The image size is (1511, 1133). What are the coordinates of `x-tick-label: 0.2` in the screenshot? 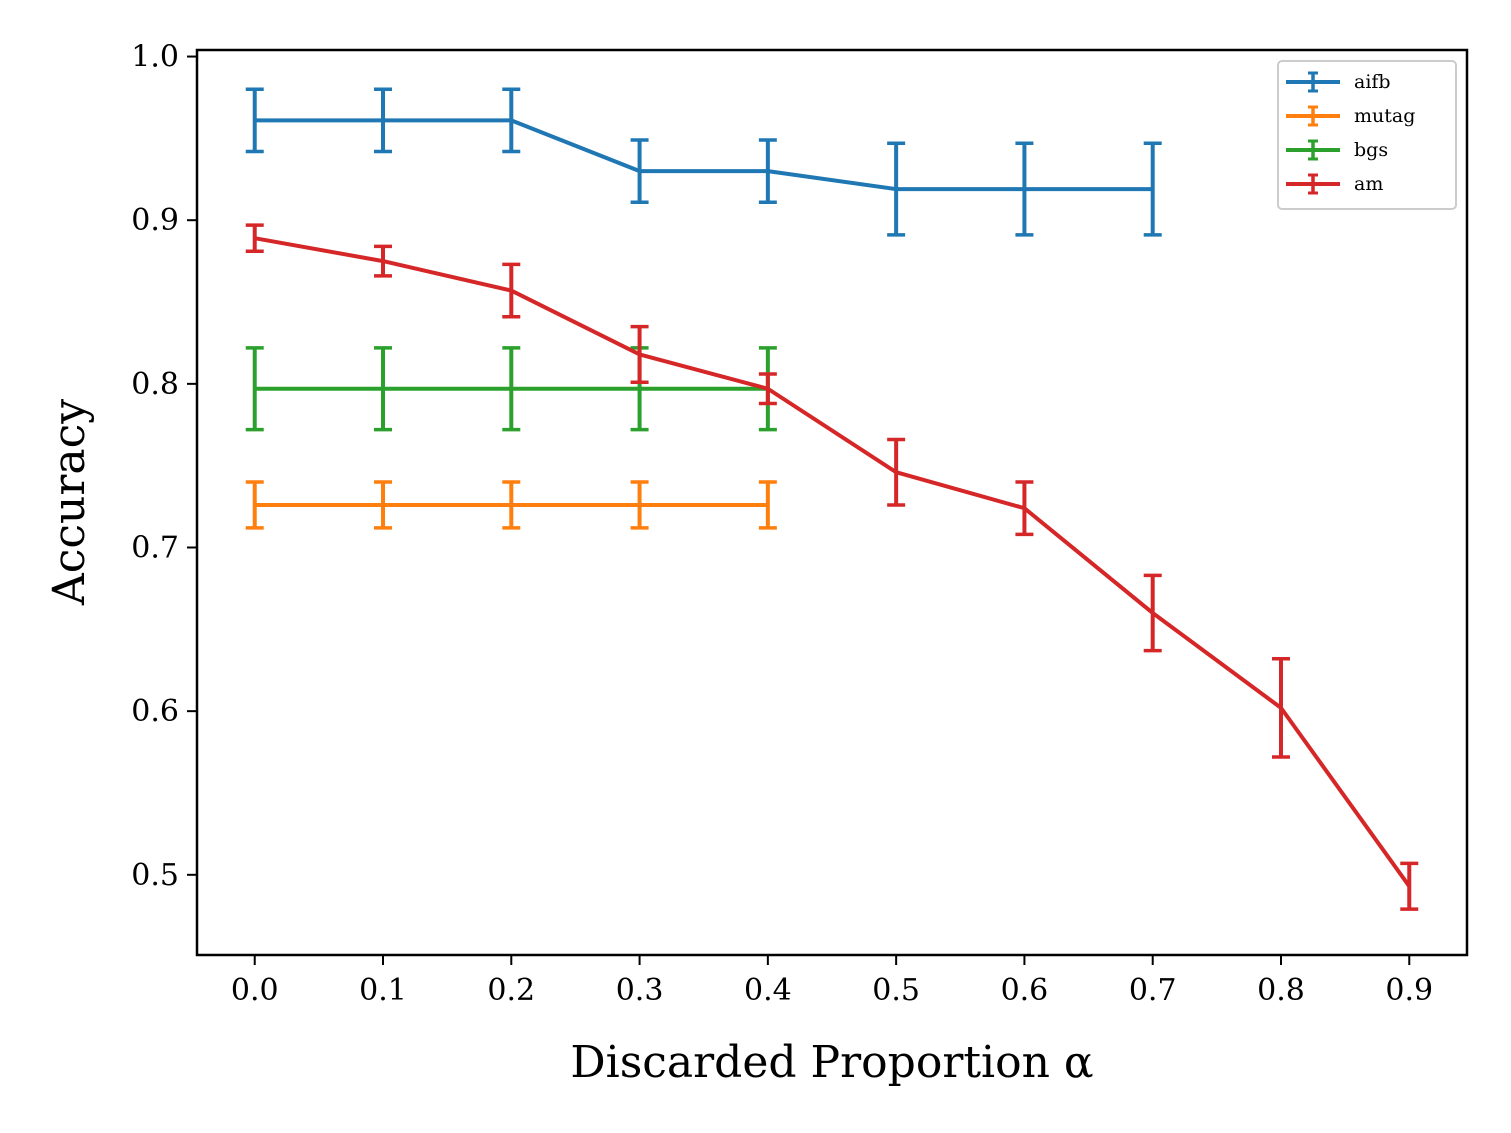 It's located at (511, 990).